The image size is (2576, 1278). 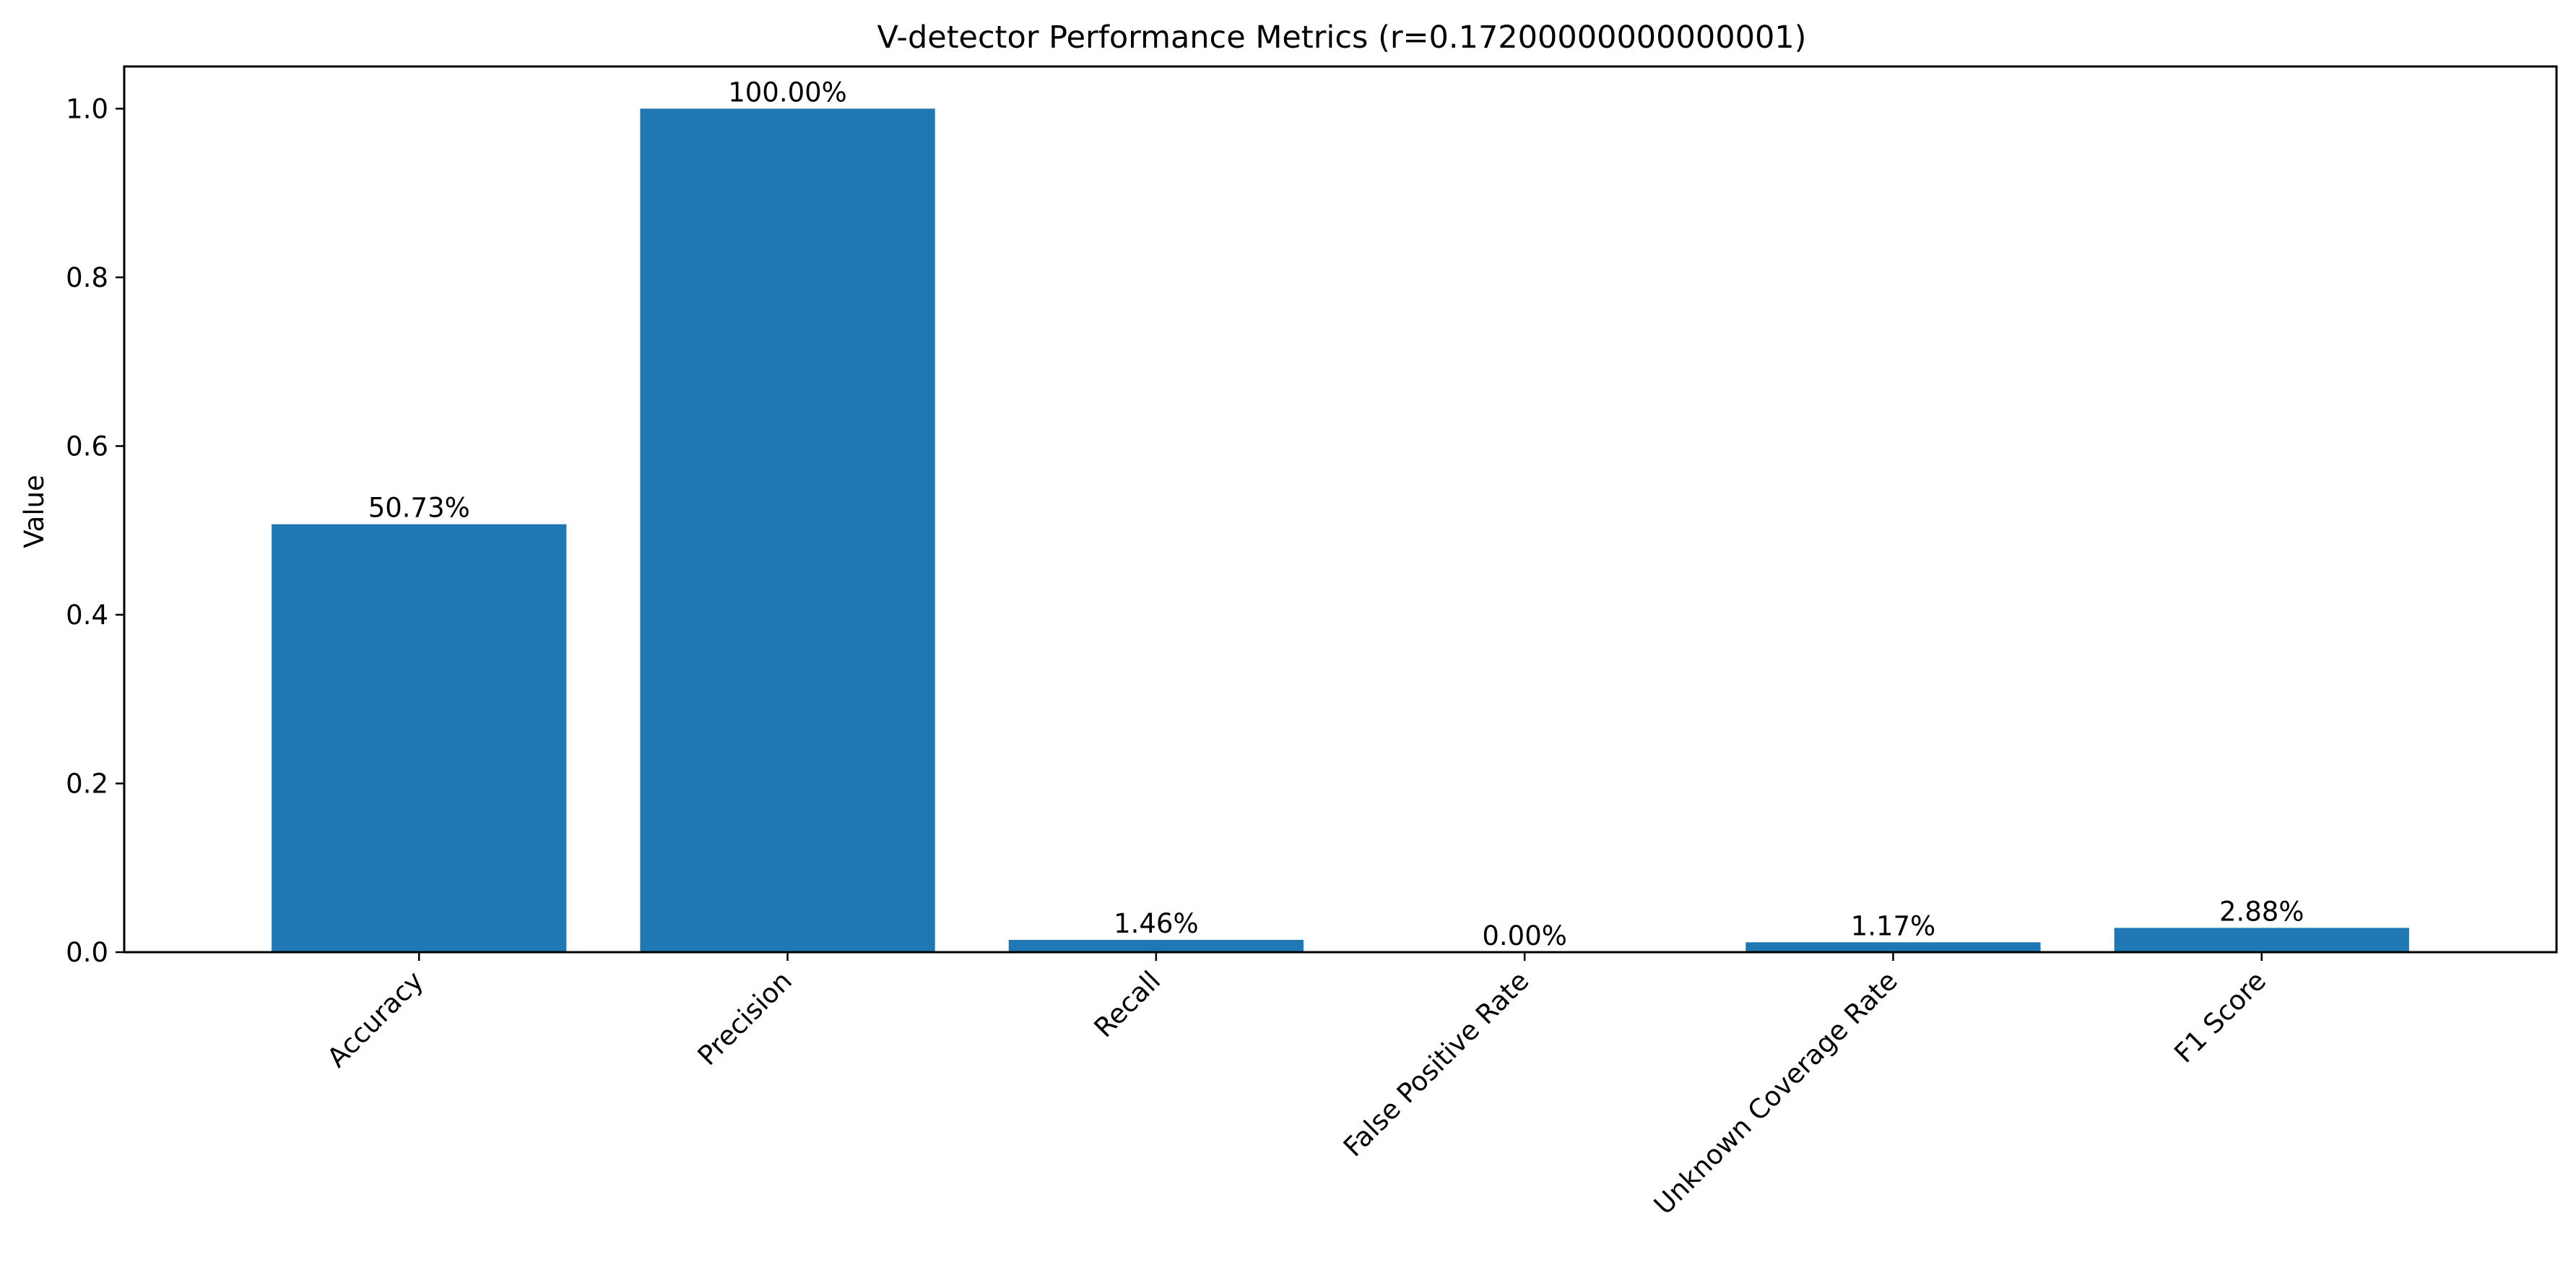 What do you see at coordinates (87, 953) in the screenshot?
I see `y-tick-label: 0.0` at bounding box center [87, 953].